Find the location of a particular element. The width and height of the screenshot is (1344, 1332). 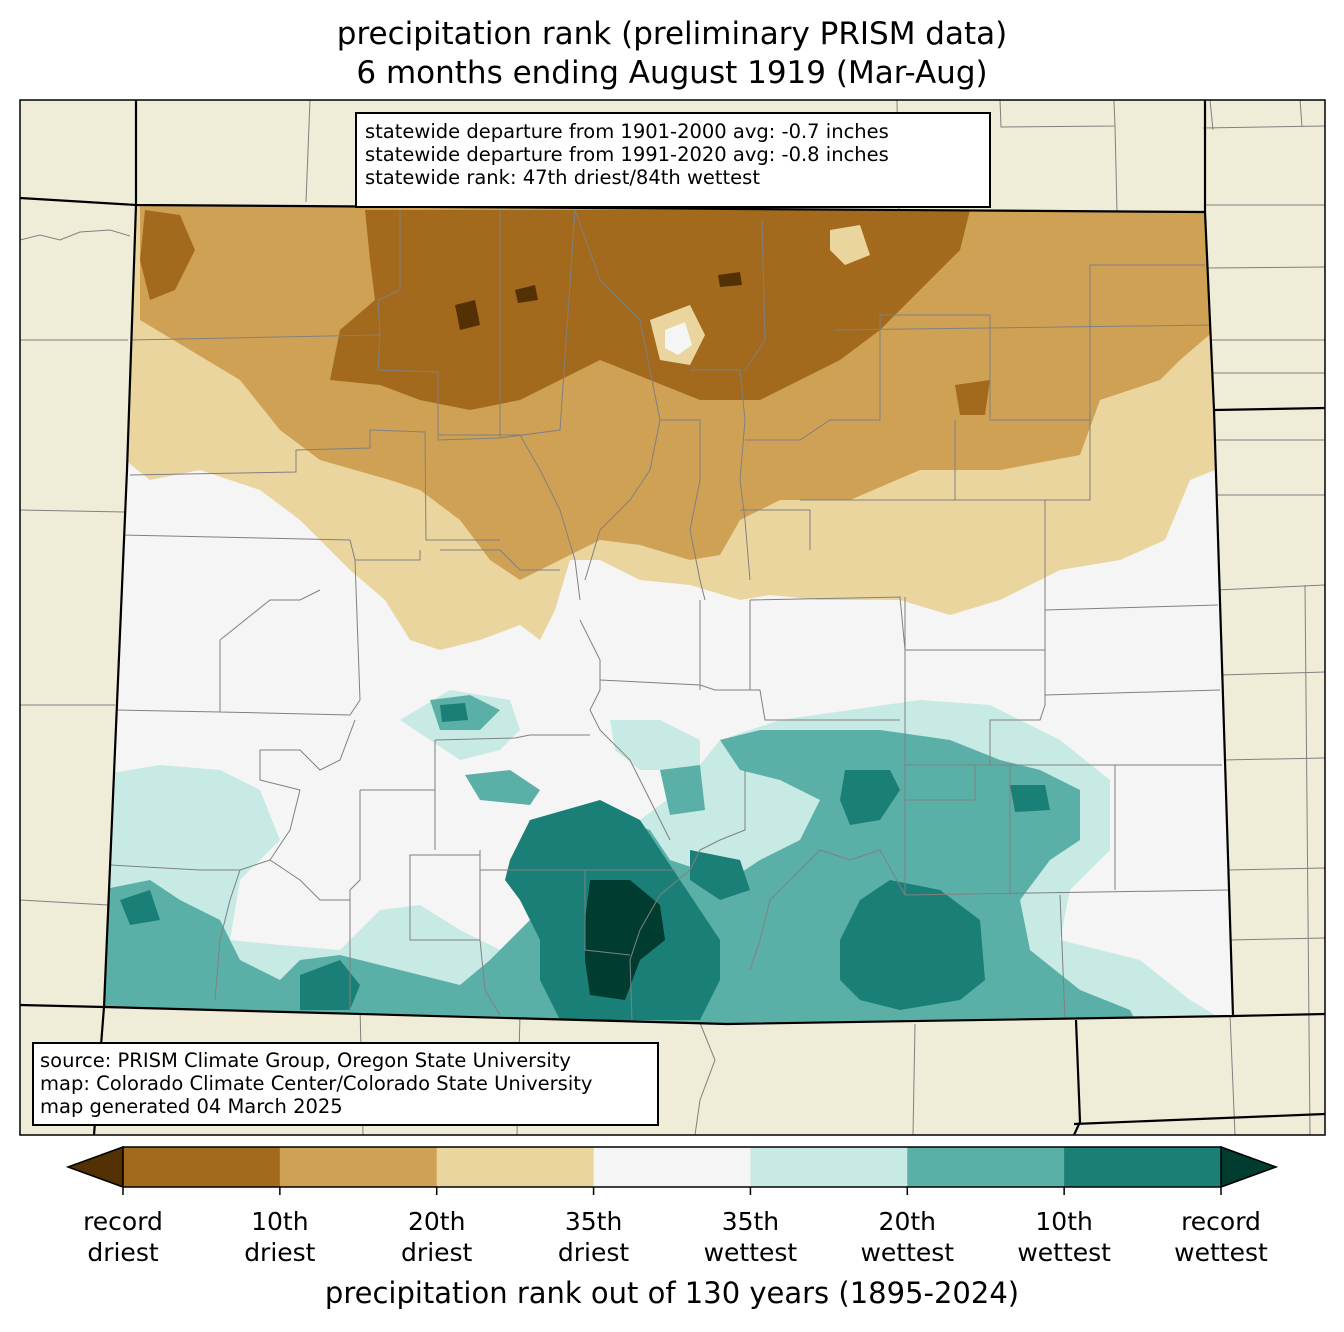

map-title-line2: 6 months ending August 1919 (Mar-Aug) is located at coordinates (672, 73).